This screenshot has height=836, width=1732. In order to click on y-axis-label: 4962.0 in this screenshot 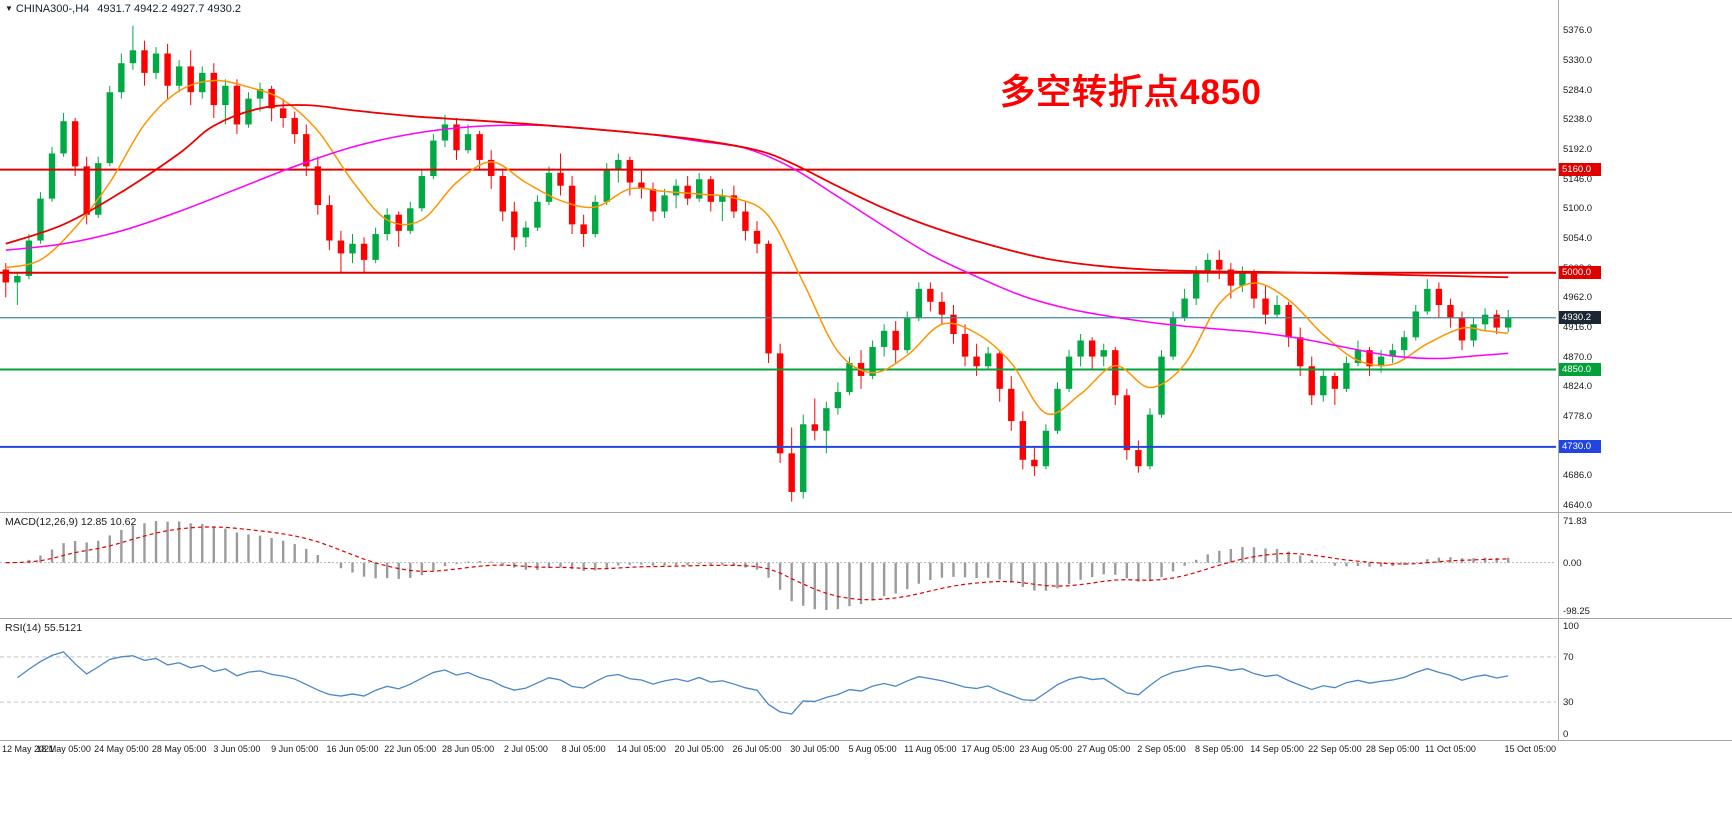, I will do `click(1578, 298)`.